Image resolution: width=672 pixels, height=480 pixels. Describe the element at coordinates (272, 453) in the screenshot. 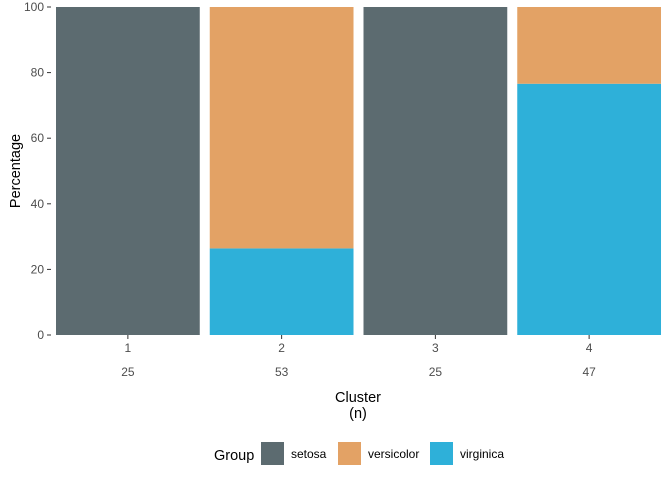

I see `legend-key-setosa` at that location.